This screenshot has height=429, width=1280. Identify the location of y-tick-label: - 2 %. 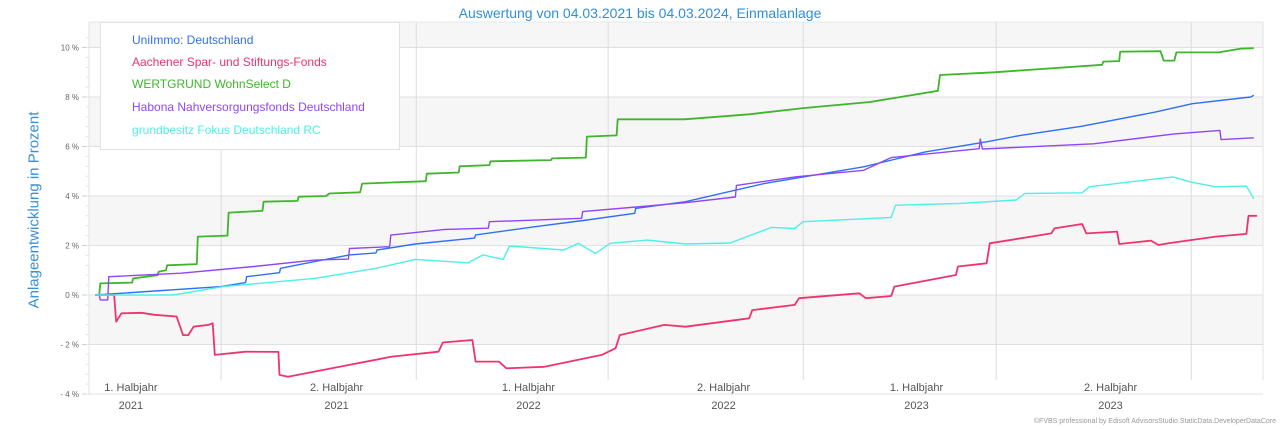
(69, 345).